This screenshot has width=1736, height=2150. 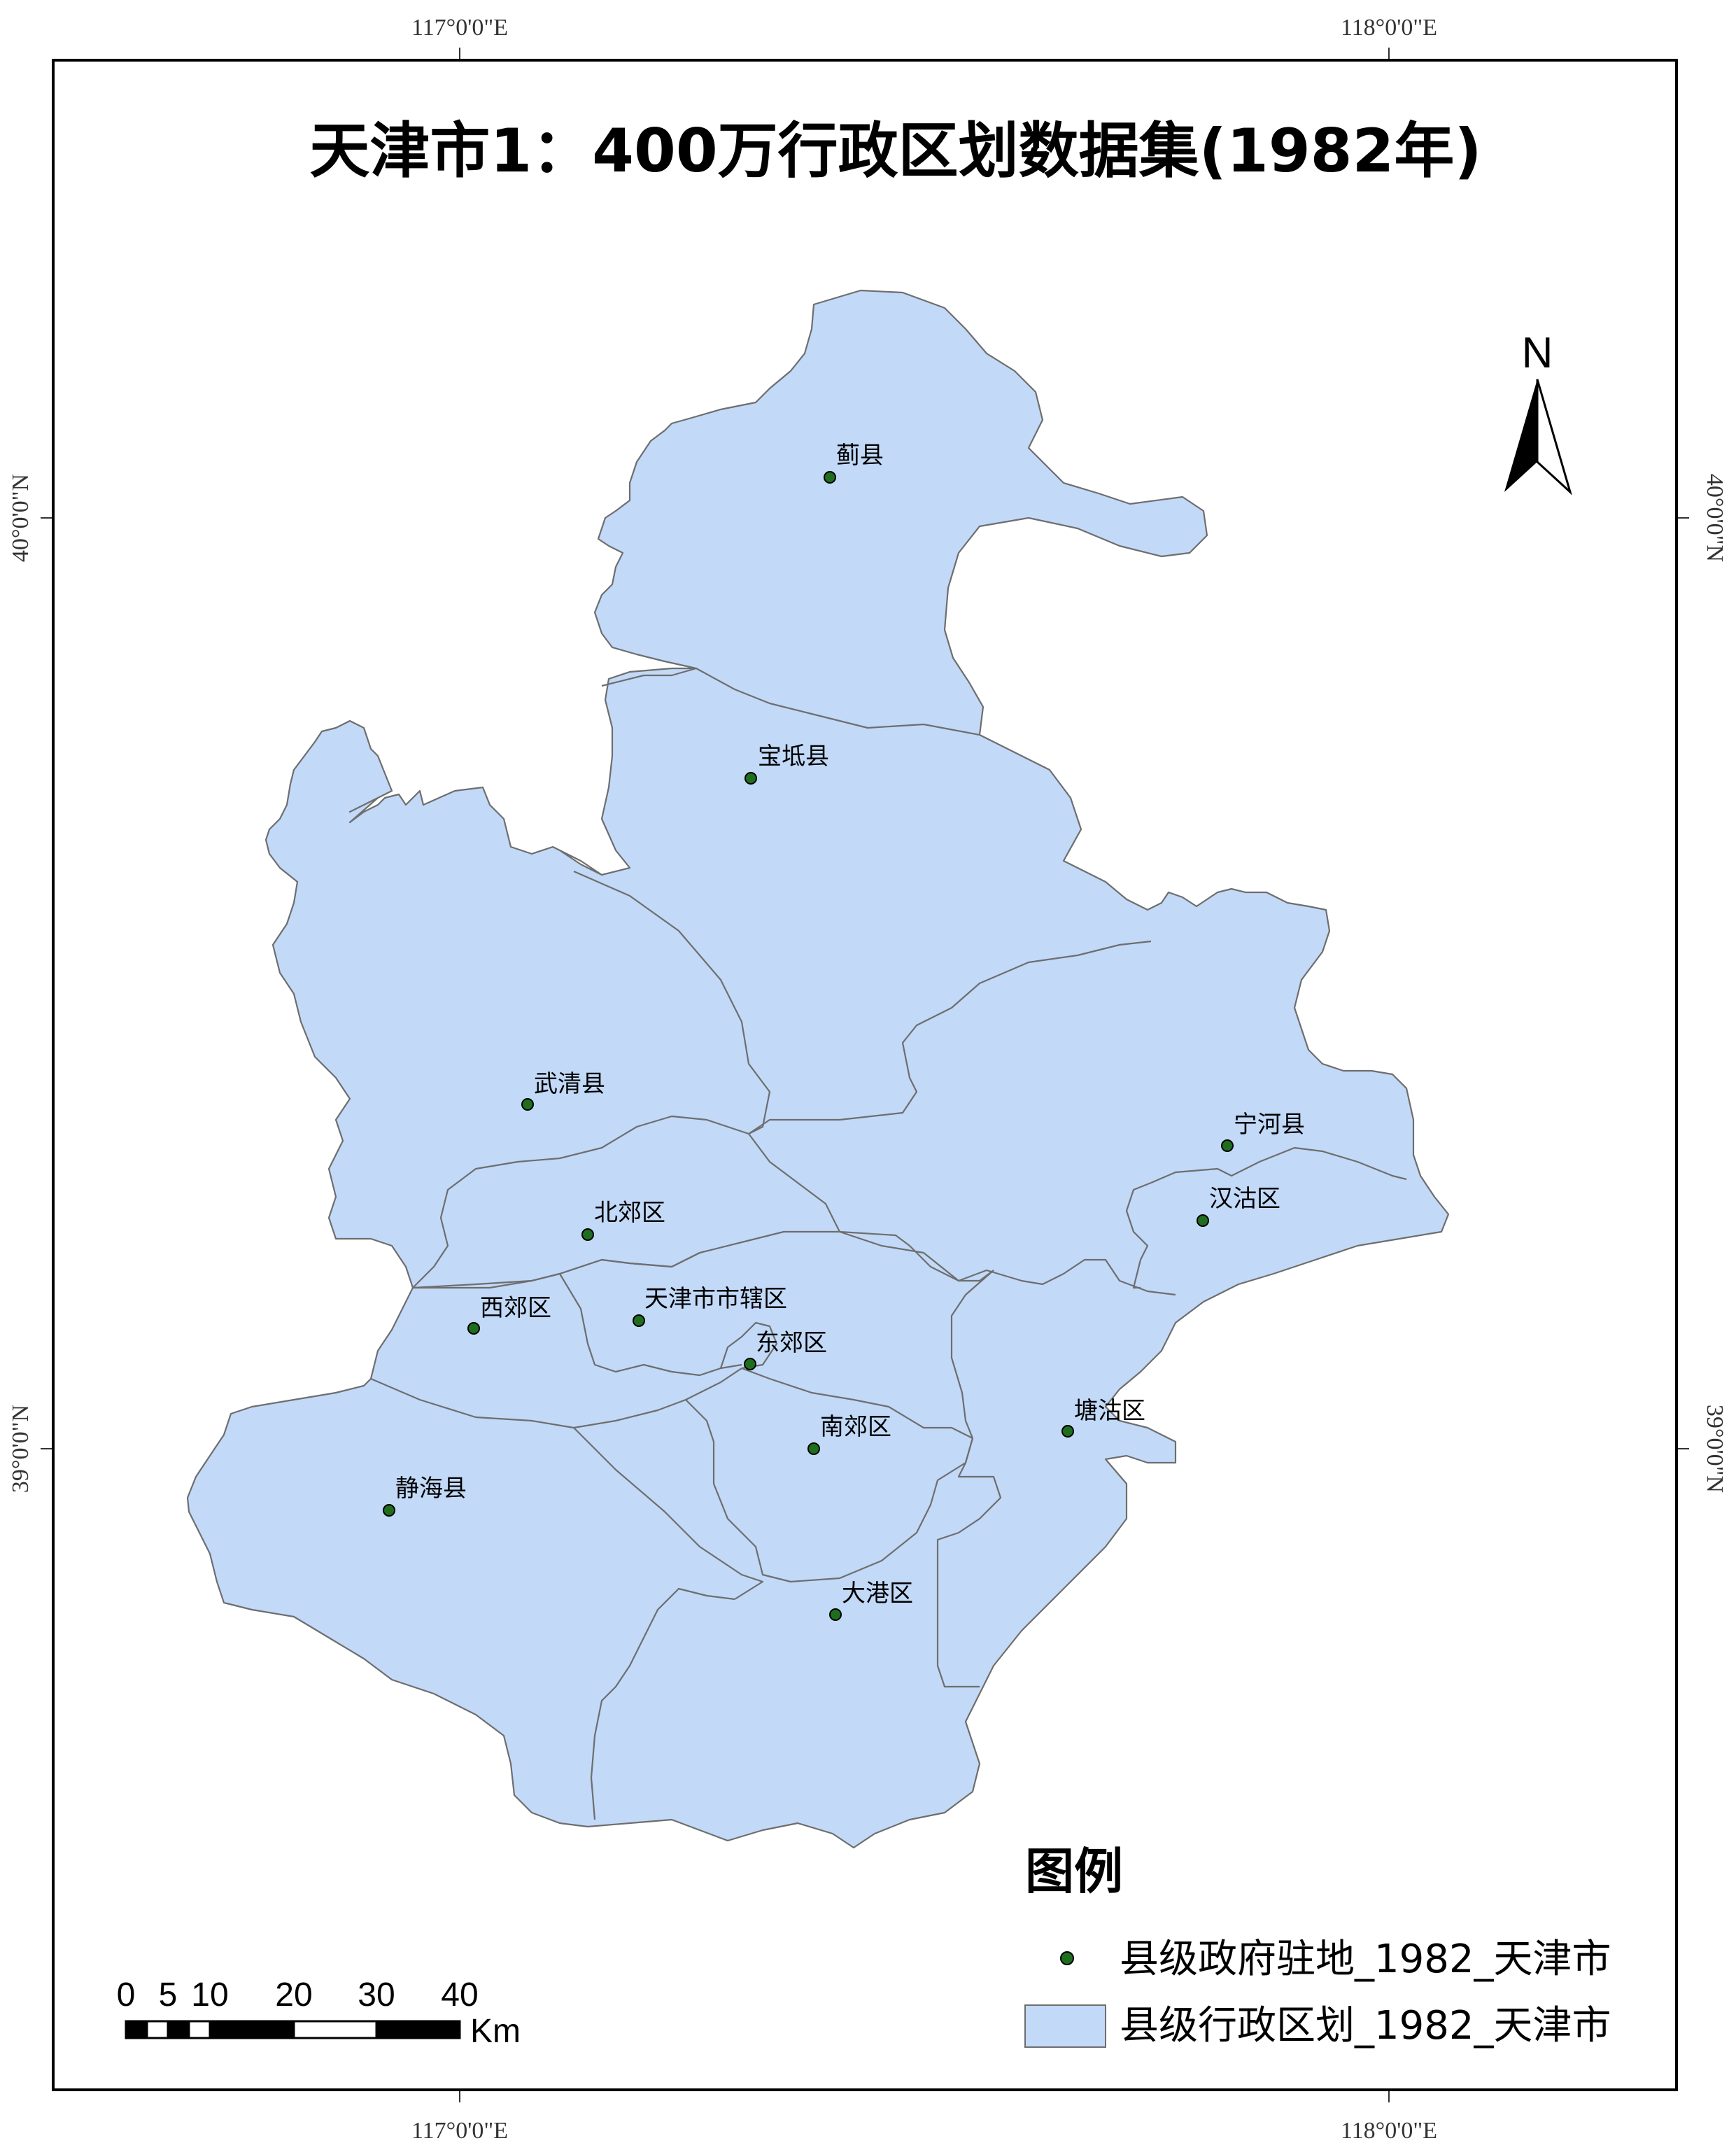 What do you see at coordinates (1074, 1871) in the screenshot?
I see `legend-title: 图例` at bounding box center [1074, 1871].